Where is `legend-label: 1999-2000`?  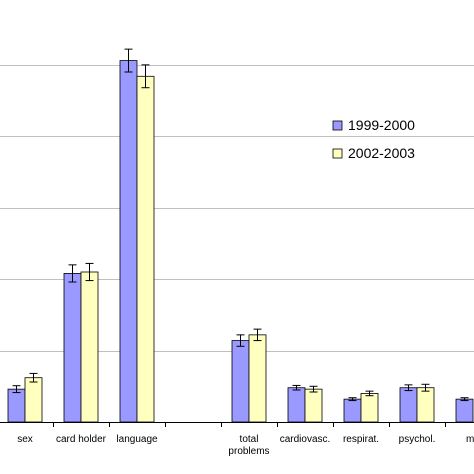
legend-label: 1999-2000 is located at coordinates (381, 125).